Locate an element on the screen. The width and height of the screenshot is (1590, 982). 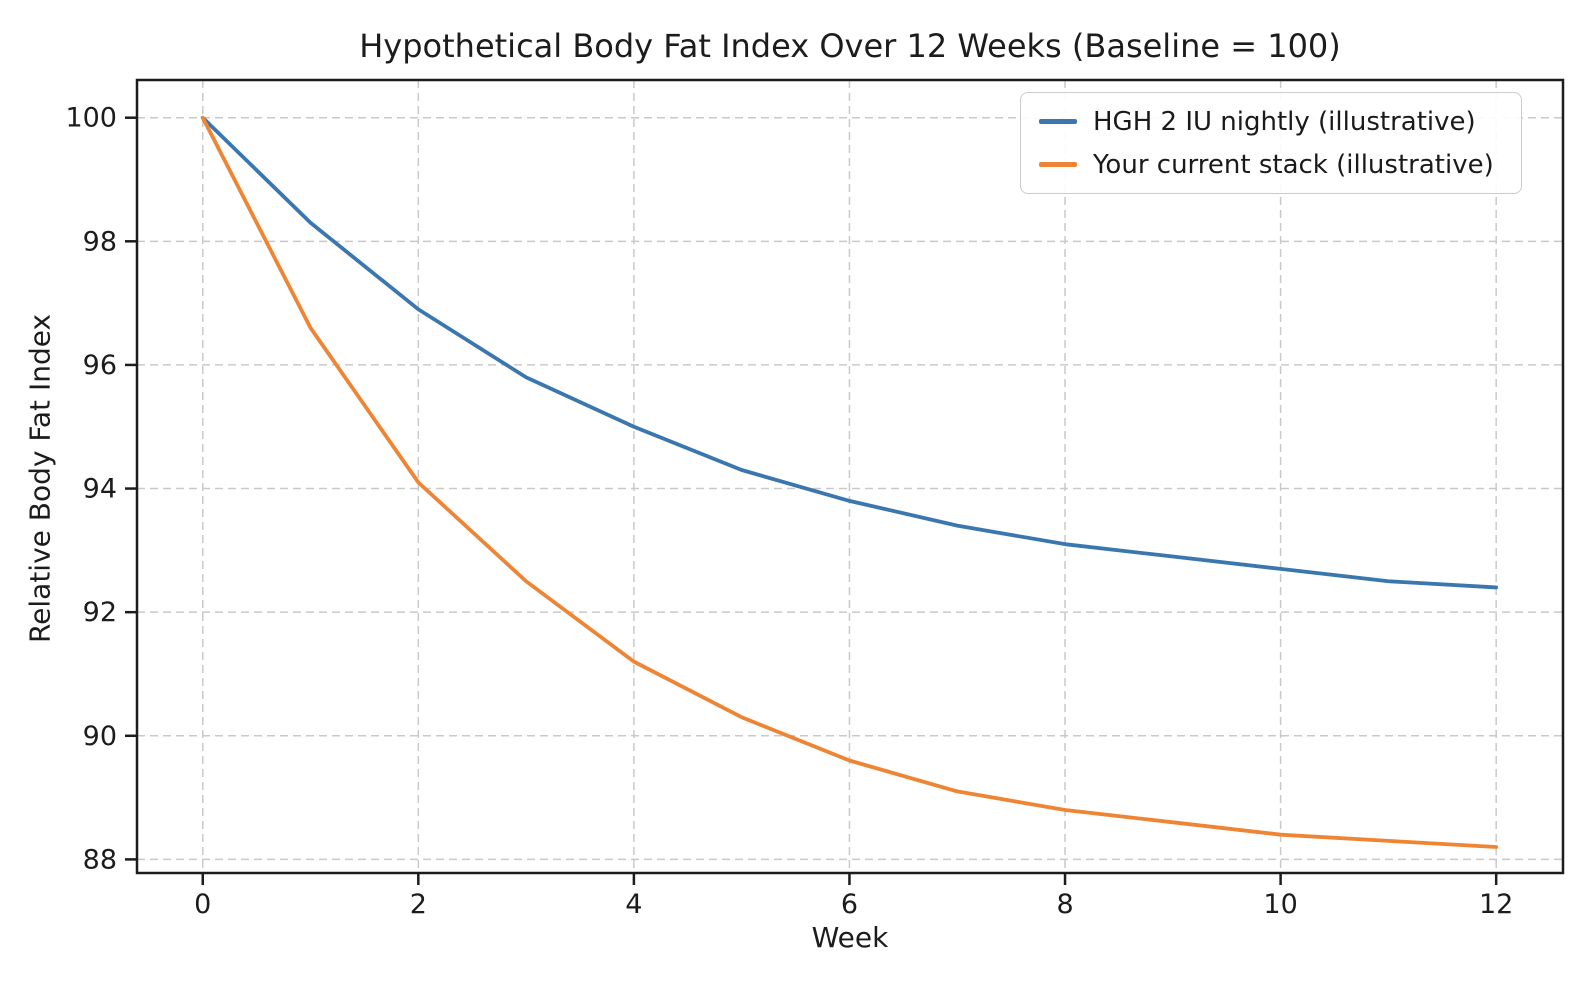
y-tick-label: 94 is located at coordinates (100, 489).